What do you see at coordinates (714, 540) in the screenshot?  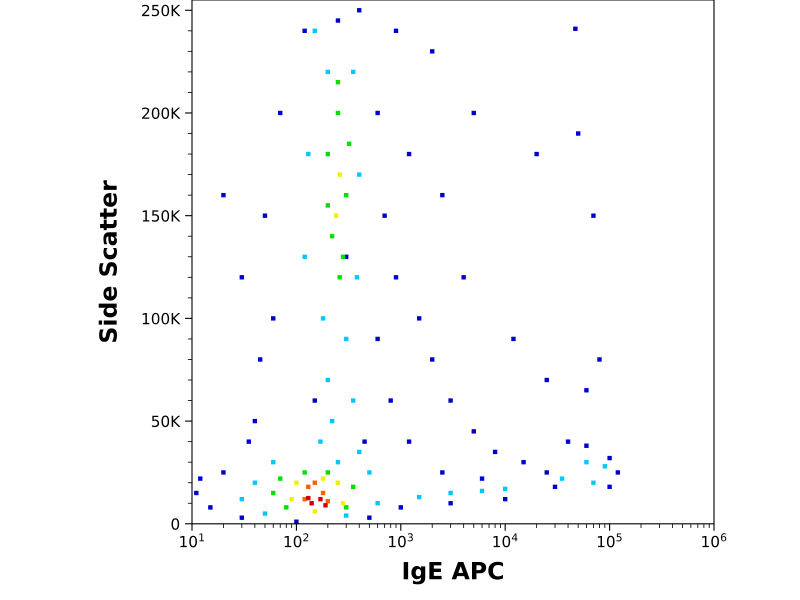 I see `x-tick-label: 10$^{6}$` at bounding box center [714, 540].